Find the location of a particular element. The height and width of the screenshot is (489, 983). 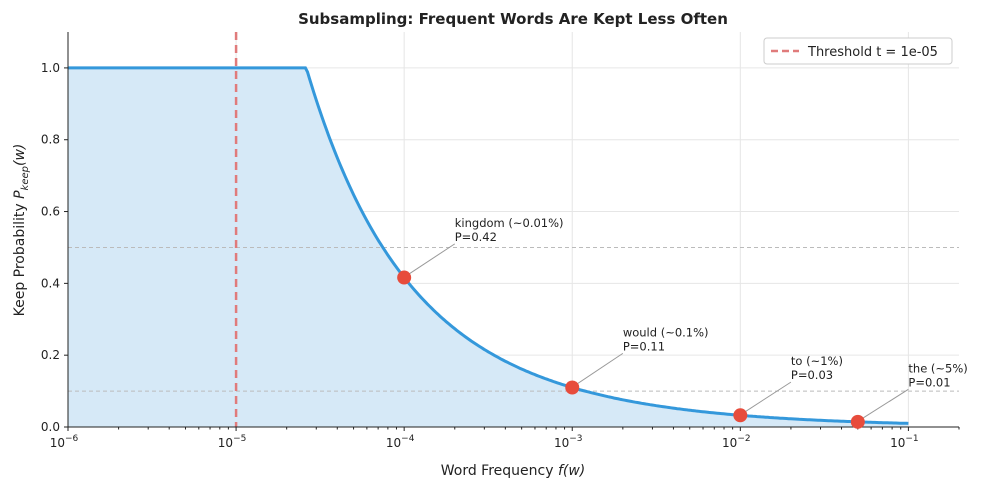

point-would is located at coordinates (572, 387).